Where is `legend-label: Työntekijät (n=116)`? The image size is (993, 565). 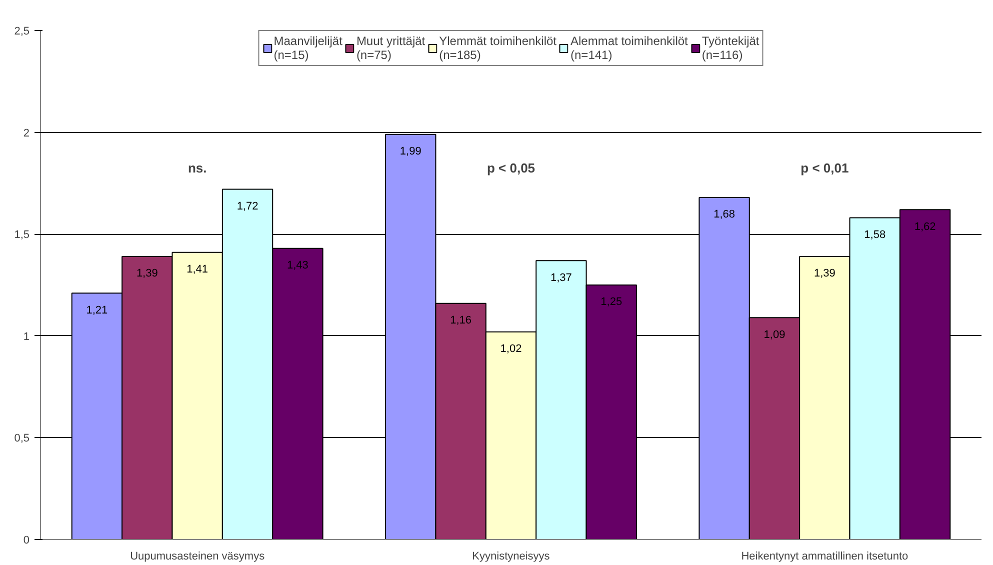
legend-label: Työntekijät (n=116) is located at coordinates (731, 48).